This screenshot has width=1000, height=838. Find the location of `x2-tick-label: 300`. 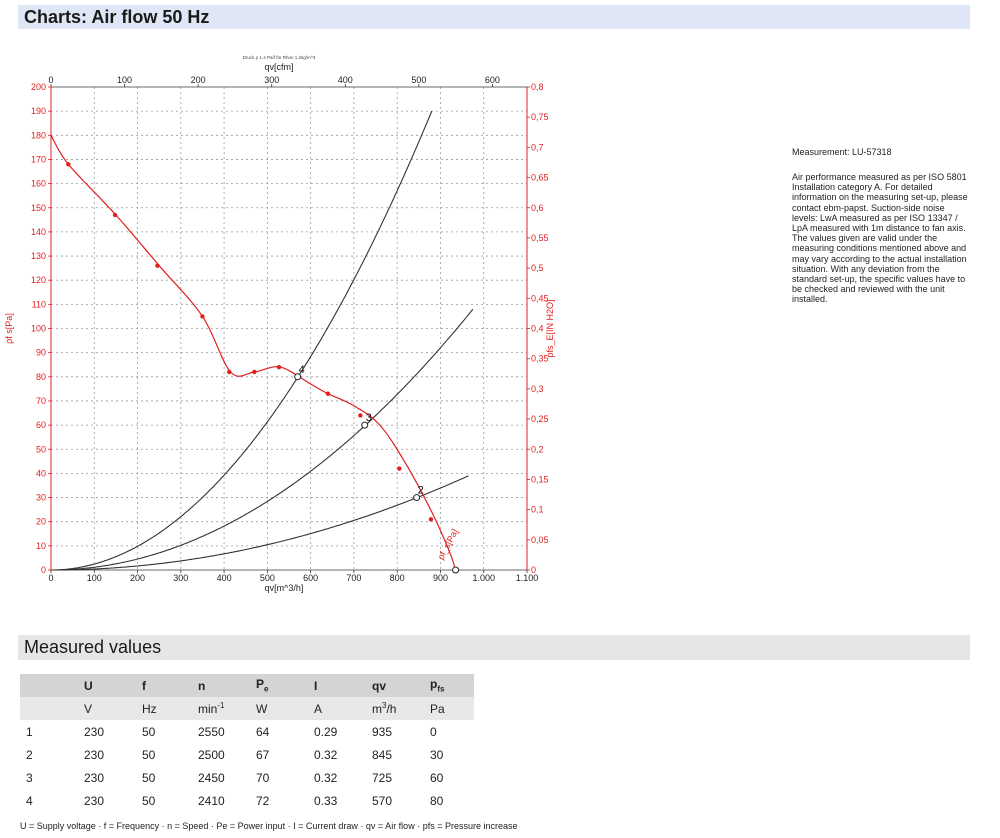

x2-tick-label: 300 is located at coordinates (271, 80).